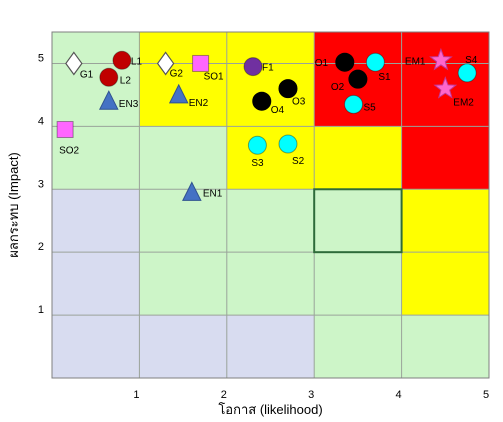 The width and height of the screenshot is (503, 422). Describe the element at coordinates (41, 58) in the screenshot. I see `y-tick-label: 5` at that location.